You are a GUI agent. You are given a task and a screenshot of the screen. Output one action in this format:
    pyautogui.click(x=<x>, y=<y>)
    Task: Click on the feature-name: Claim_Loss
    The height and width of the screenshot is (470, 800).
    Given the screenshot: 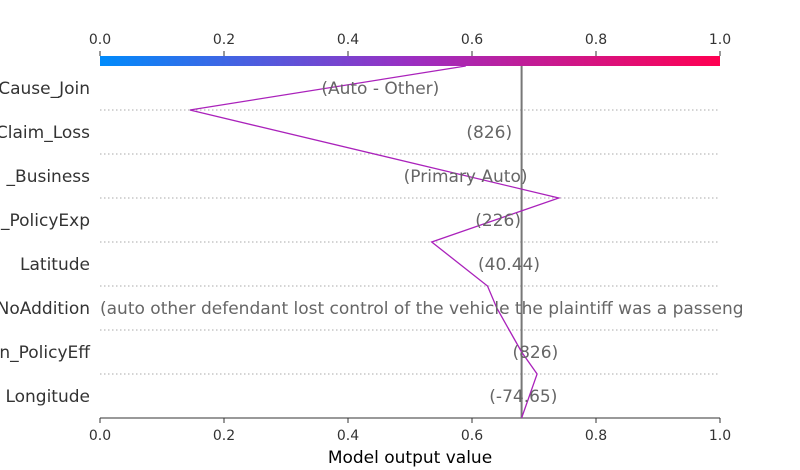 What is the action you would take?
    pyautogui.click(x=45, y=133)
    